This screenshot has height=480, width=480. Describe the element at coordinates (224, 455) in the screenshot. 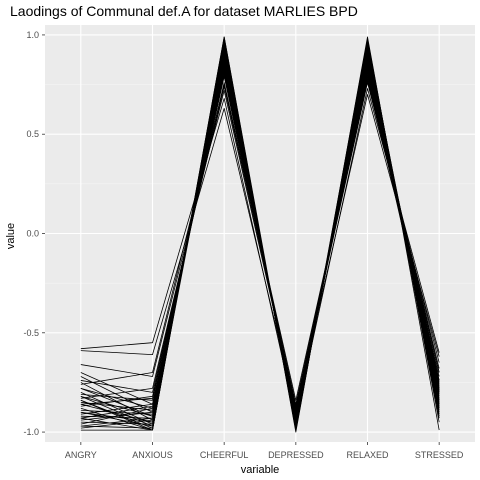

I see `x-tick-label: CHEERFUL` at that location.